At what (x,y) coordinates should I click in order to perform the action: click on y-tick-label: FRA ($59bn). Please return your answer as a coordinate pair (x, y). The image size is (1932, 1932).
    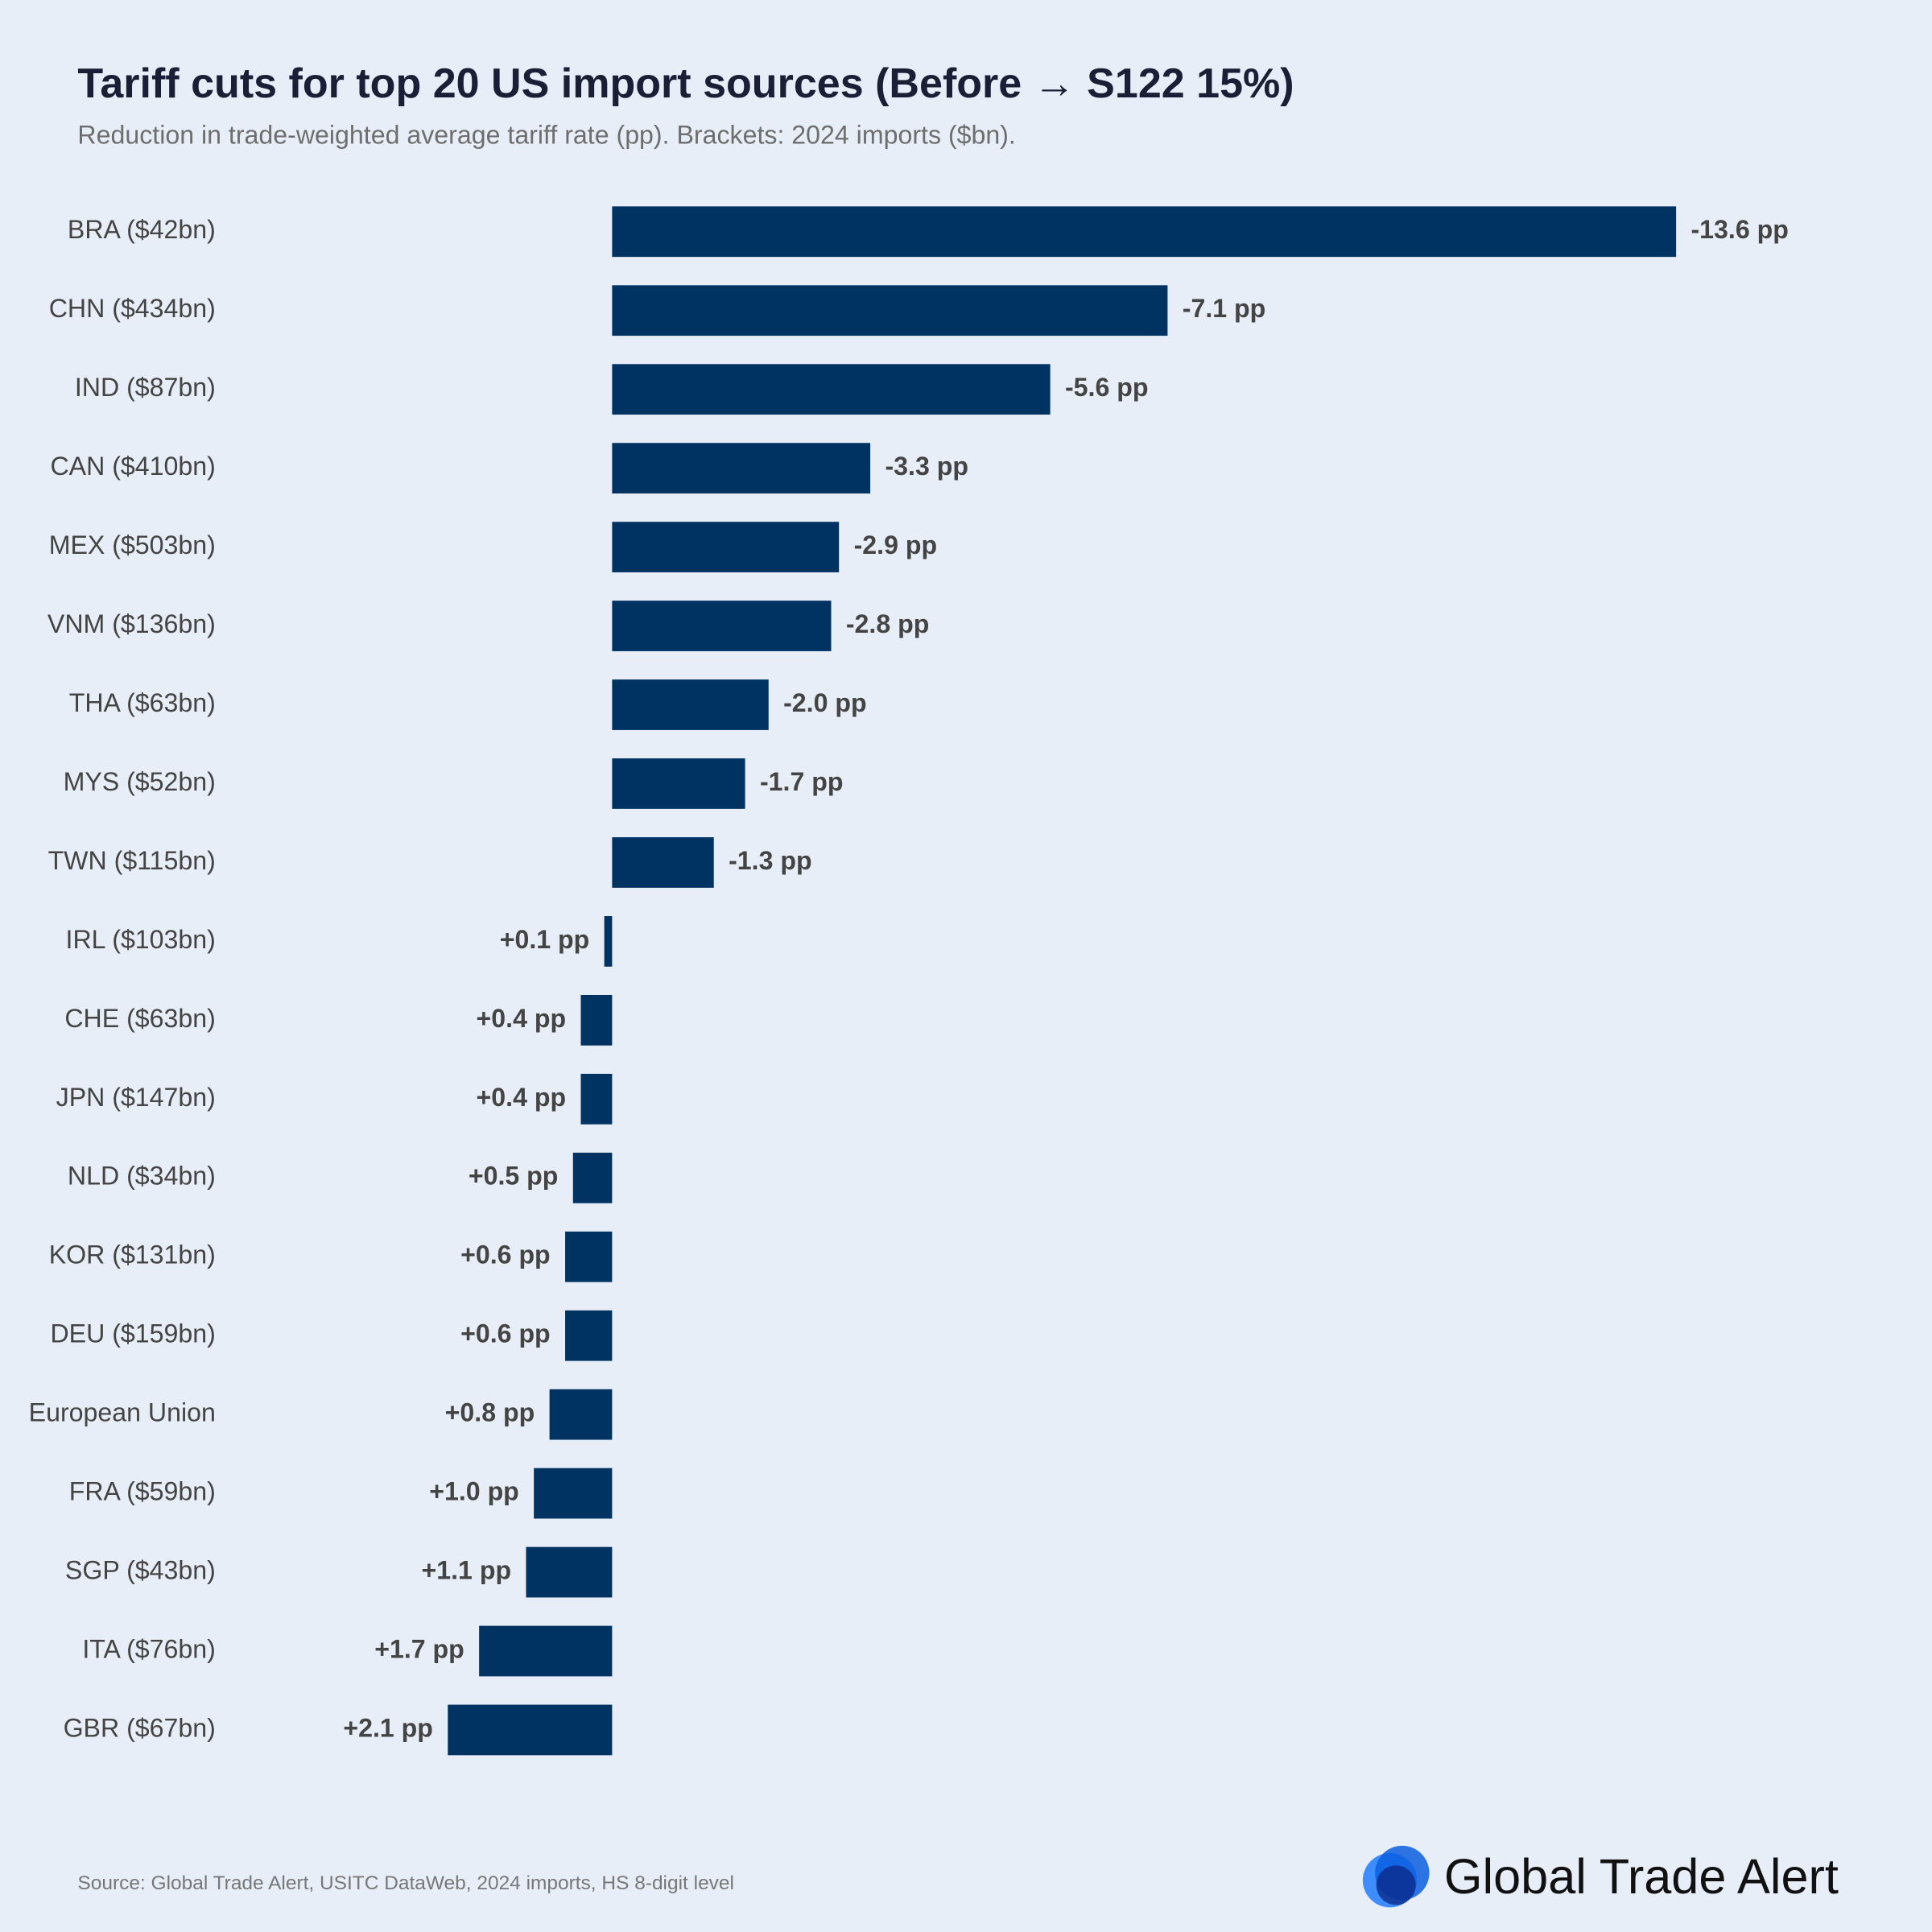
    Looking at the image, I should click on (142, 1491).